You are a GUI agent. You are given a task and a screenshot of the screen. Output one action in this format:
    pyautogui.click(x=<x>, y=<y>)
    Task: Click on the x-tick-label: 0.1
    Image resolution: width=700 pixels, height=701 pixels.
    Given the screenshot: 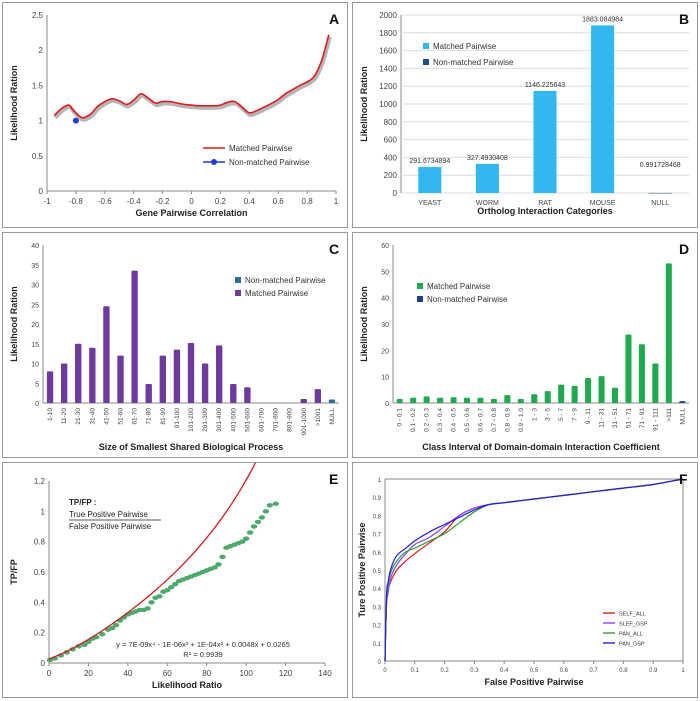 What is the action you would take?
    pyautogui.click(x=415, y=671)
    